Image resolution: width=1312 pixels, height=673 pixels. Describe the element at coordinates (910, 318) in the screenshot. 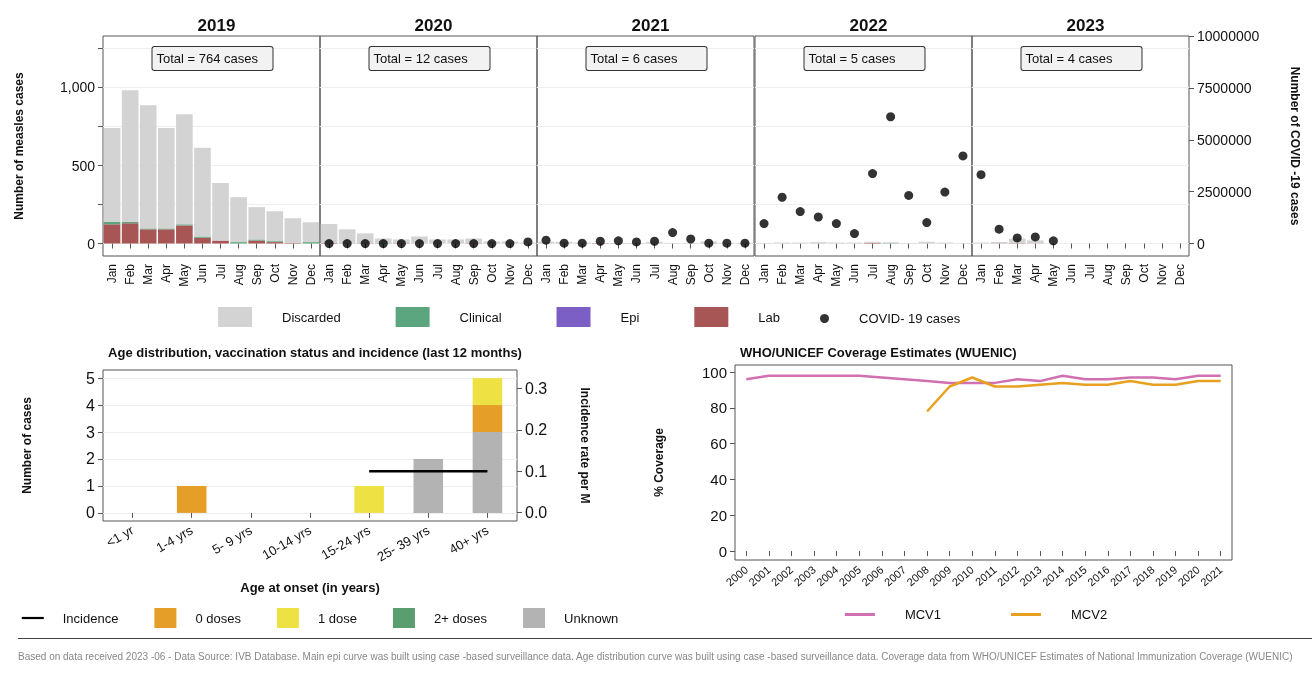

I see `legend-label: COVID- 19 cases` at that location.